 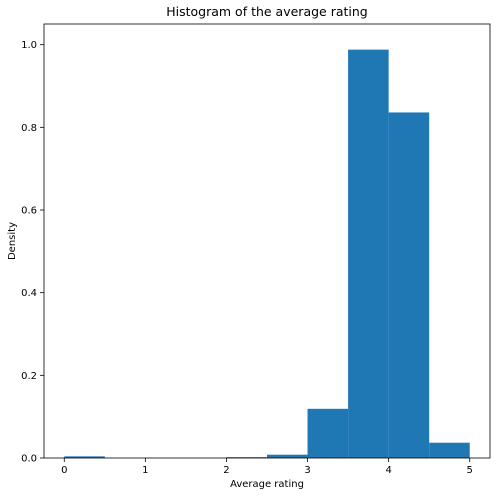 What do you see at coordinates (29, 459) in the screenshot?
I see `y-tick-label: 0.0` at bounding box center [29, 459].